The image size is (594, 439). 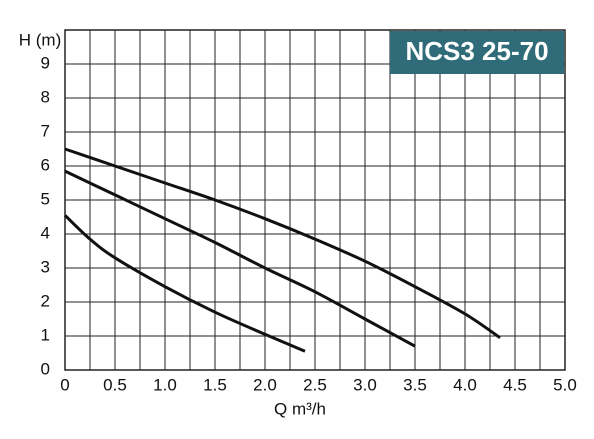 I want to click on x-tick-label: 1.5, so click(x=215, y=384).